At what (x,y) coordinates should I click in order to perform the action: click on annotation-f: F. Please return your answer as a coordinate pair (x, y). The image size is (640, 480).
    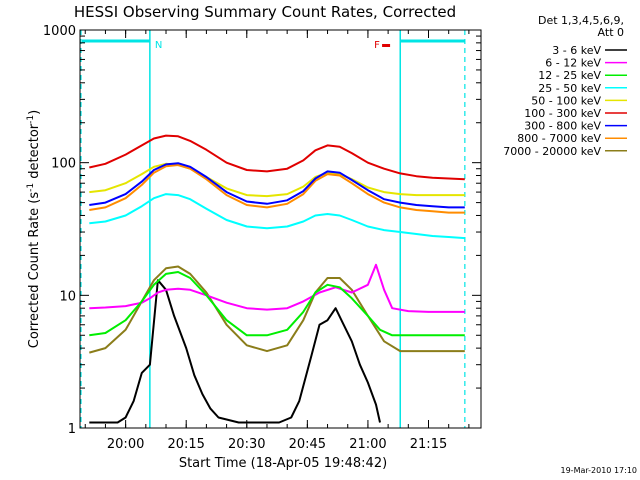
    Looking at the image, I should click on (377, 45).